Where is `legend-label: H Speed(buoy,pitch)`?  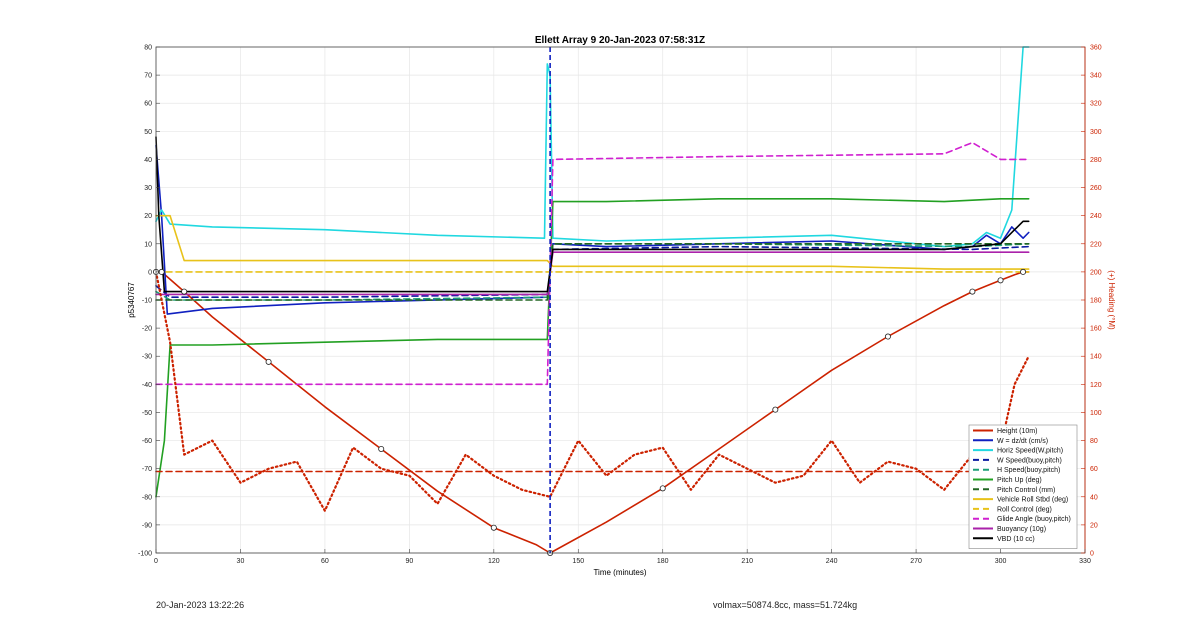 legend-label: H Speed(buoy,pitch) is located at coordinates (1028, 470).